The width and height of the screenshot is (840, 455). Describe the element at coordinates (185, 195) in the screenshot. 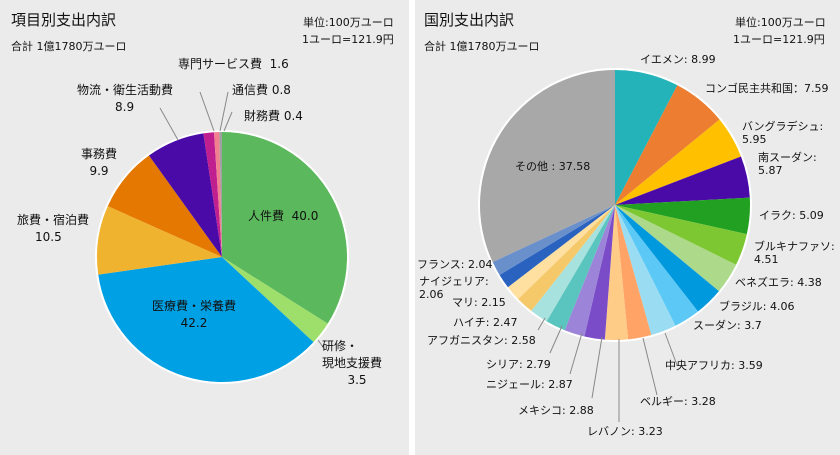

I see `pie-slice-物流・衛生活動費` at that location.